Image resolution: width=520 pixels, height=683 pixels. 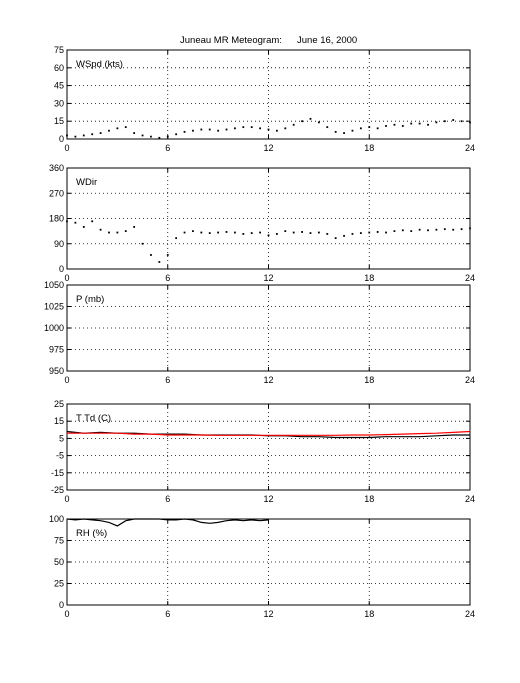 I want to click on panel-label: WSpd (kts), so click(x=99, y=64).